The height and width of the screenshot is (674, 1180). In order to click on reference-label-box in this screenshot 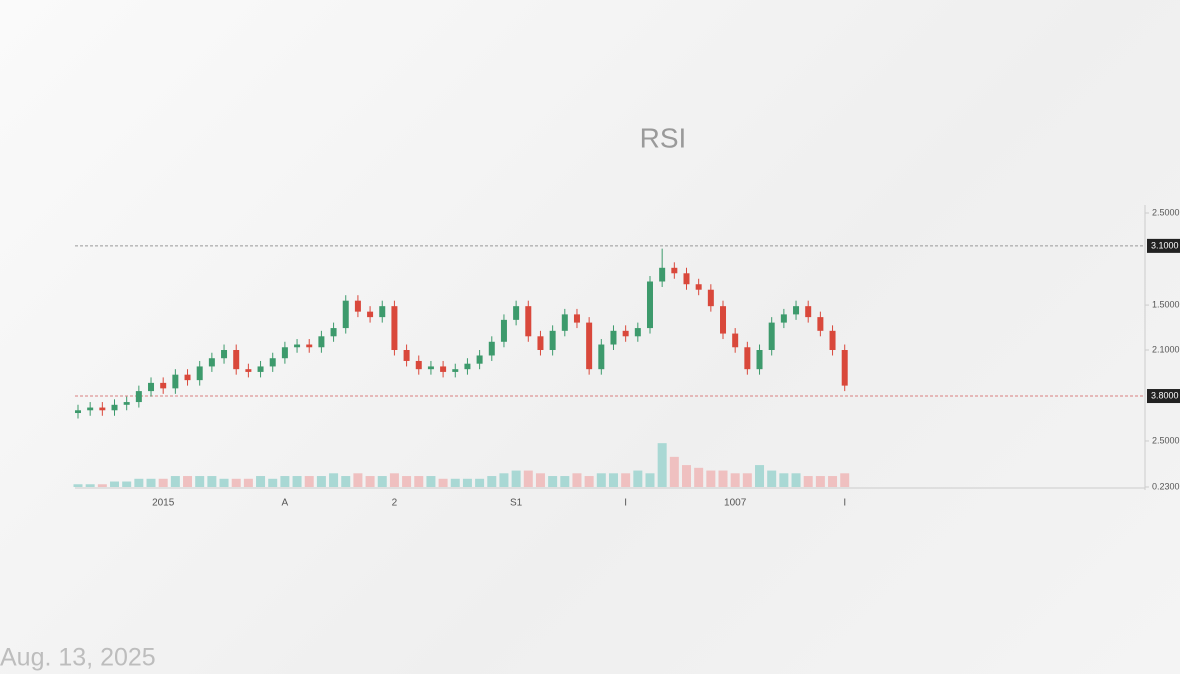, I will do `click(1163, 245)`.